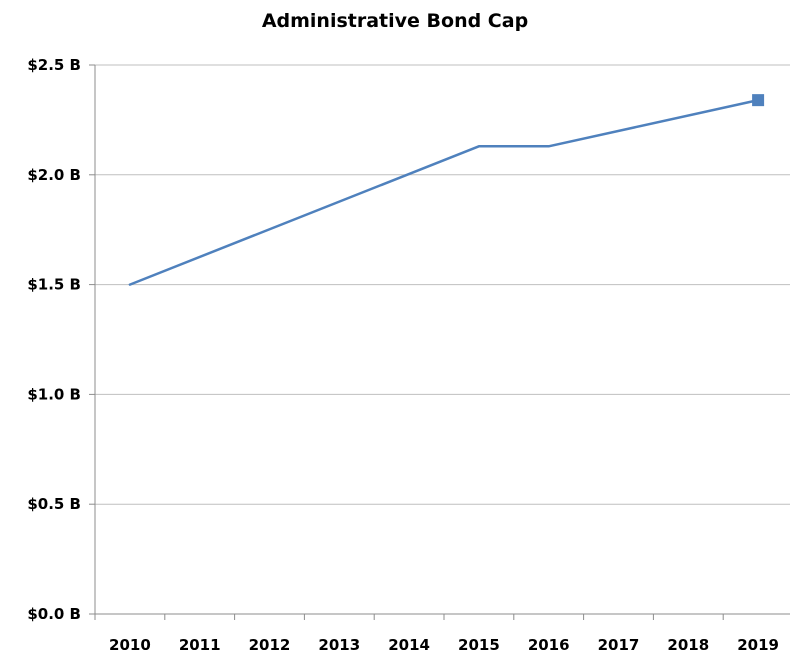 This screenshot has width=790, height=654. Describe the element at coordinates (758, 645) in the screenshot. I see `x-tick-label: 2019` at that location.